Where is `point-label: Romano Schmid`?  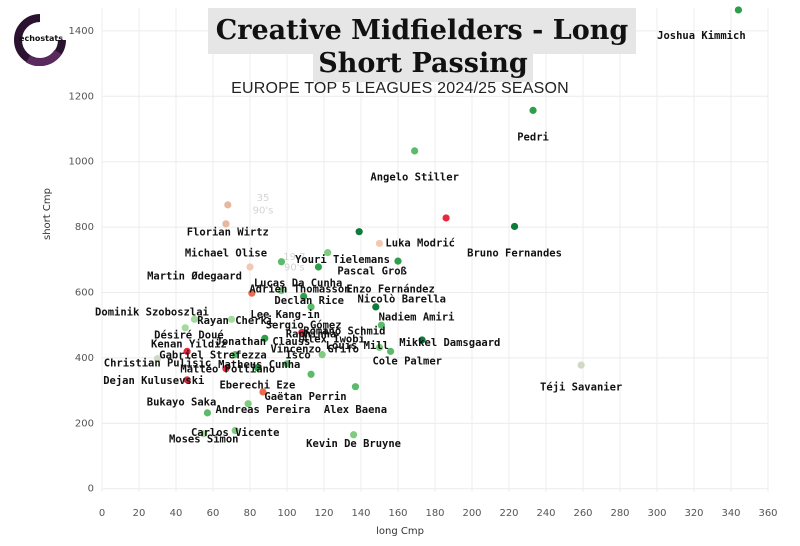 point-label: Romano Schmid is located at coordinates (344, 331).